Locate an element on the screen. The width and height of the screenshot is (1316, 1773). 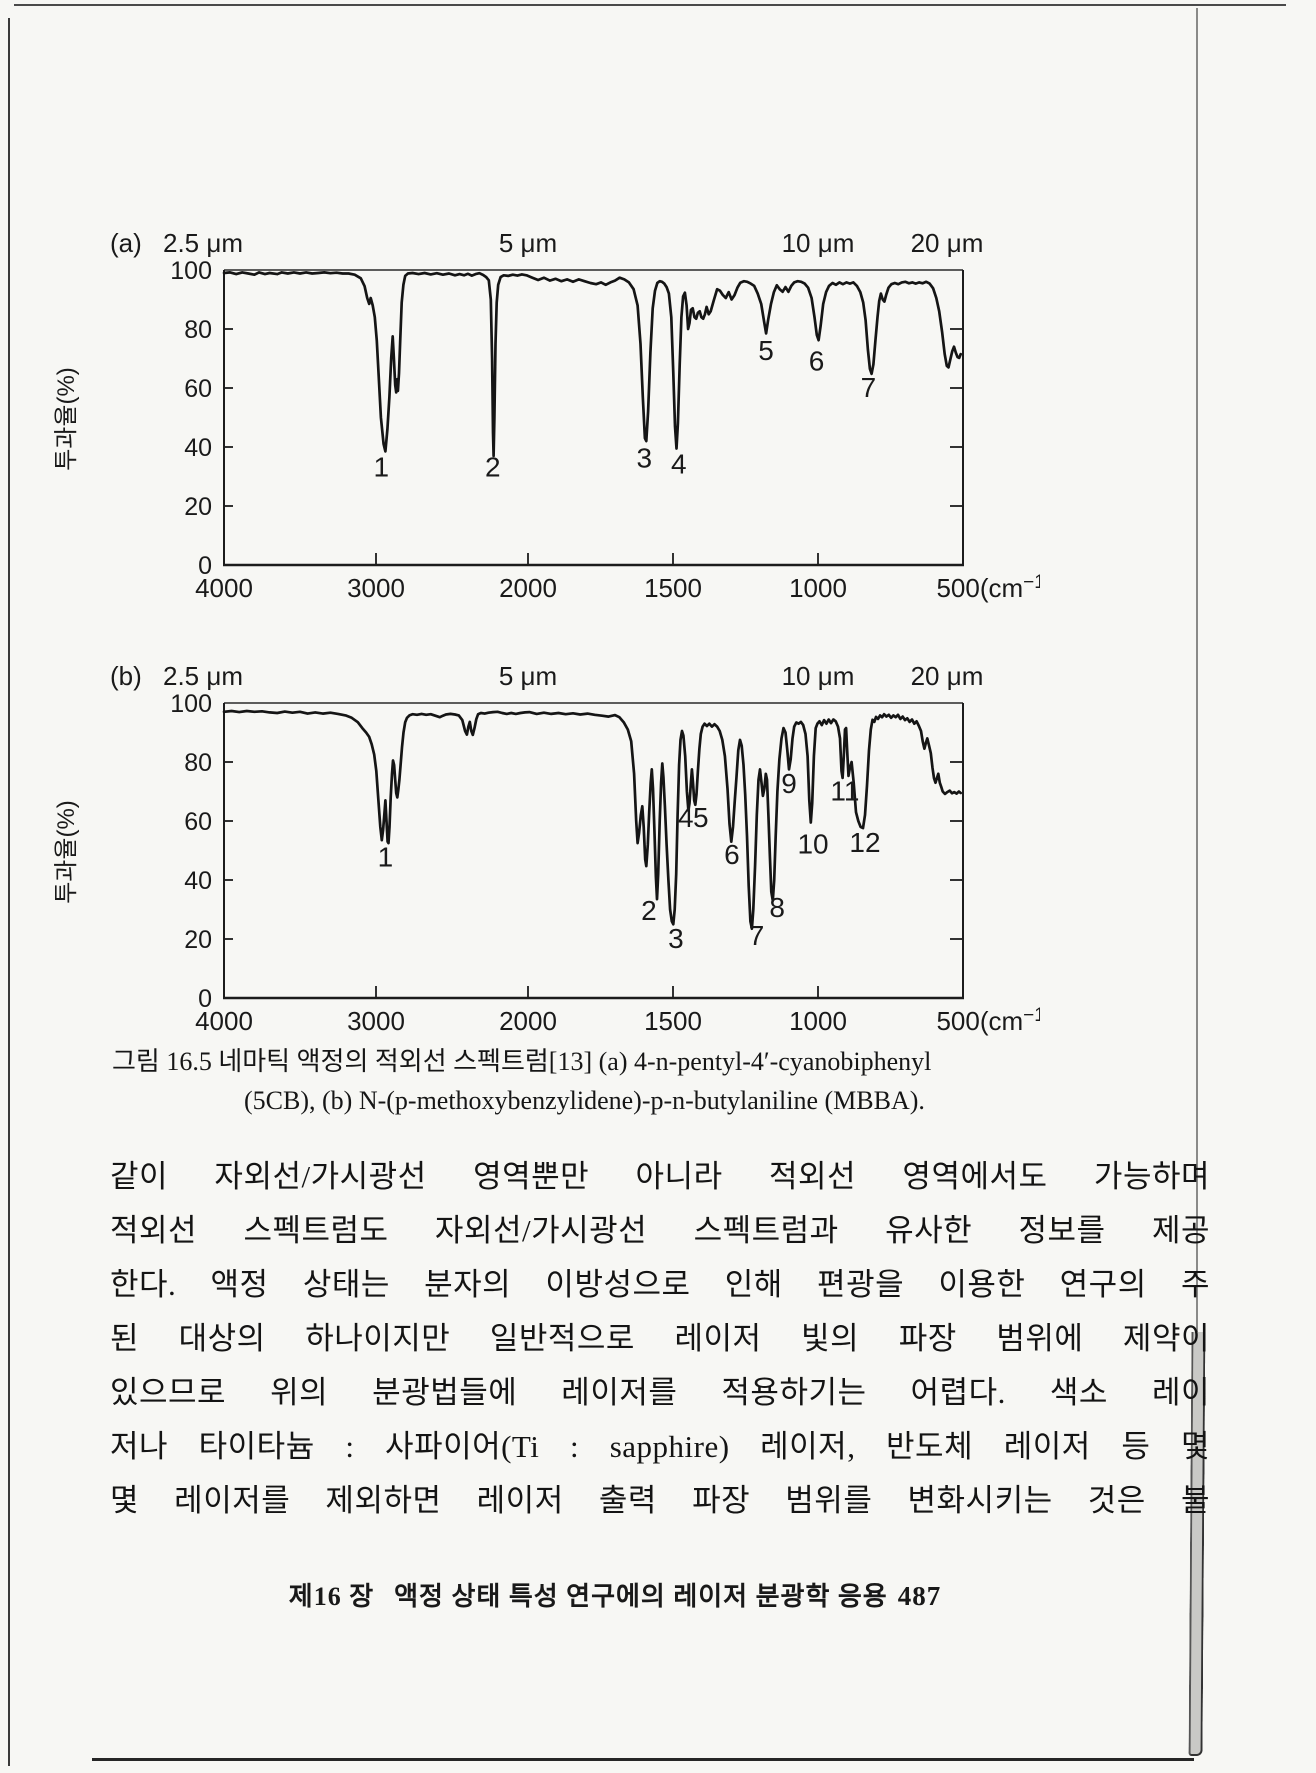
body-text-line: 같이 자외선/가시광선 영역뿐만 아니라 적외선 영역에서도 가능하며 is located at coordinates (660, 1176).